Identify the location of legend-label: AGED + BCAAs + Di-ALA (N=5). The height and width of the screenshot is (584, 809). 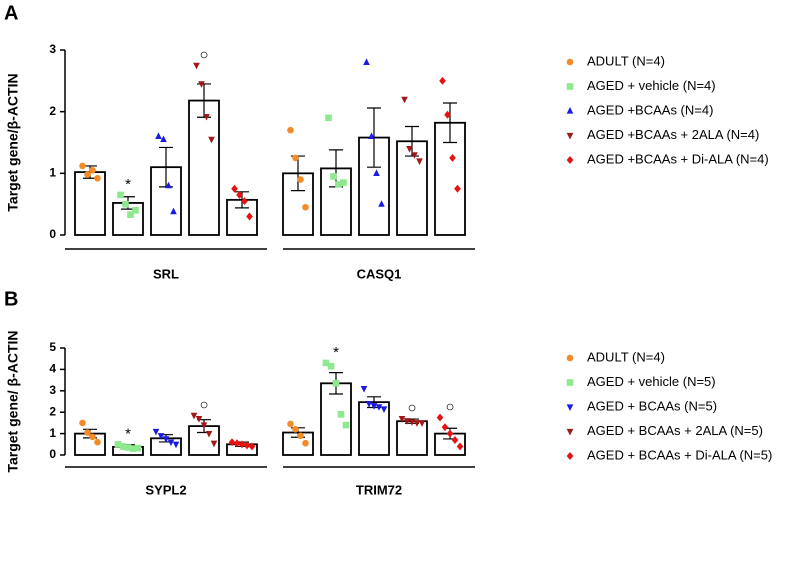
(679, 454).